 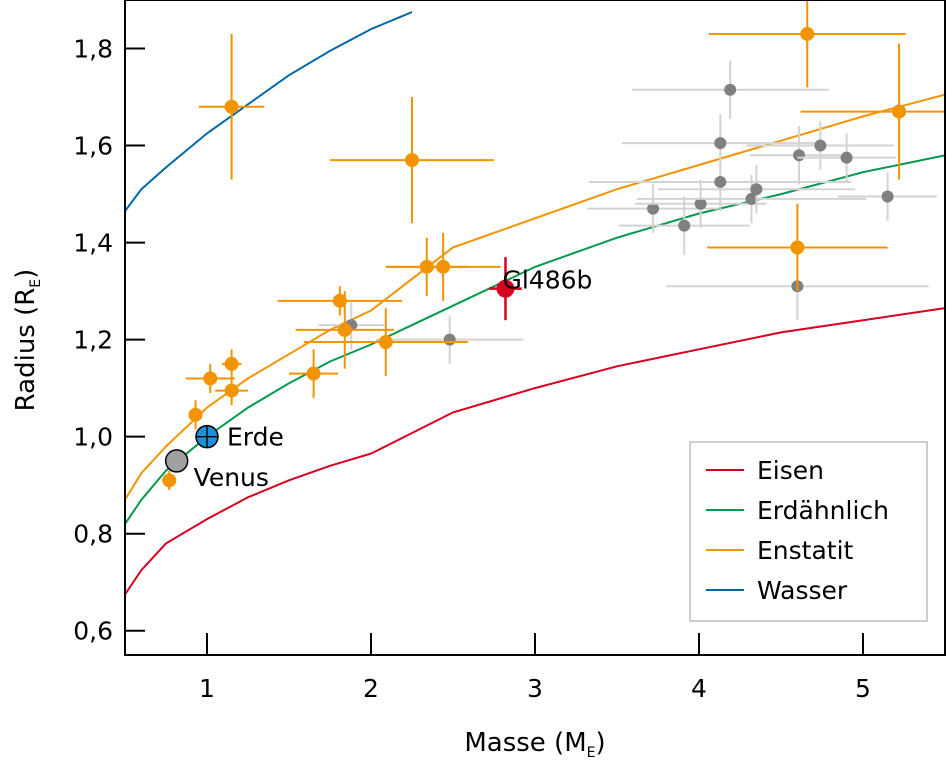 I want to click on y-axis-title-main: Radius (R, so click(x=26, y=350).